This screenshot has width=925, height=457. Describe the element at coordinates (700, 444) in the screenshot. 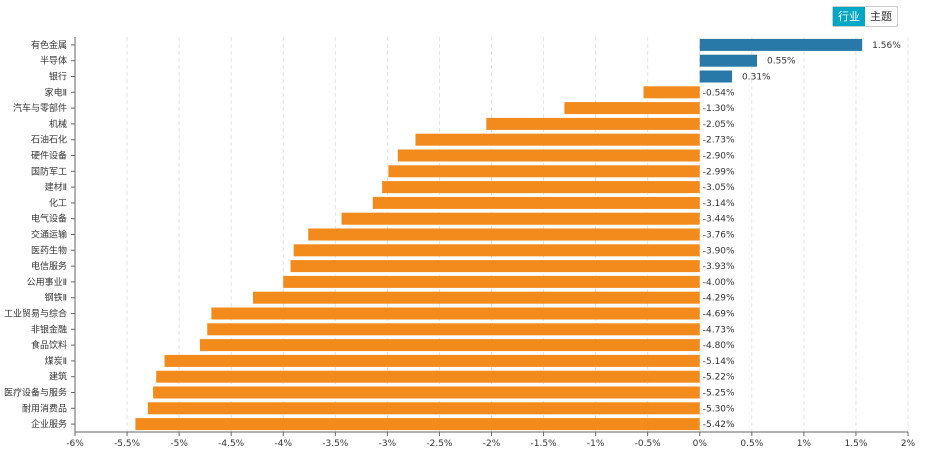

I see `x-tick-label: 0%` at that location.